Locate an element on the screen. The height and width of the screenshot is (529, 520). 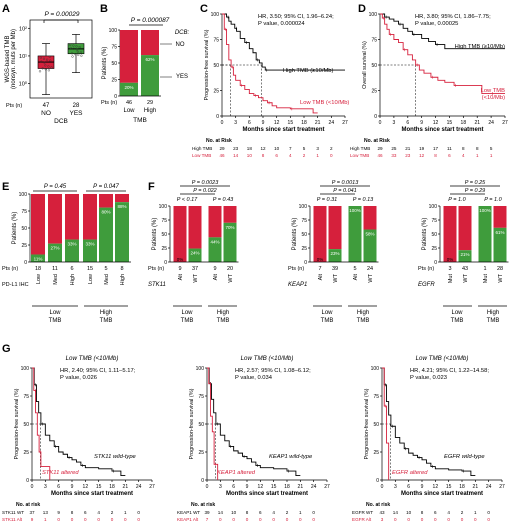
c-risk-value: 2 is located at coordinates (331, 148).